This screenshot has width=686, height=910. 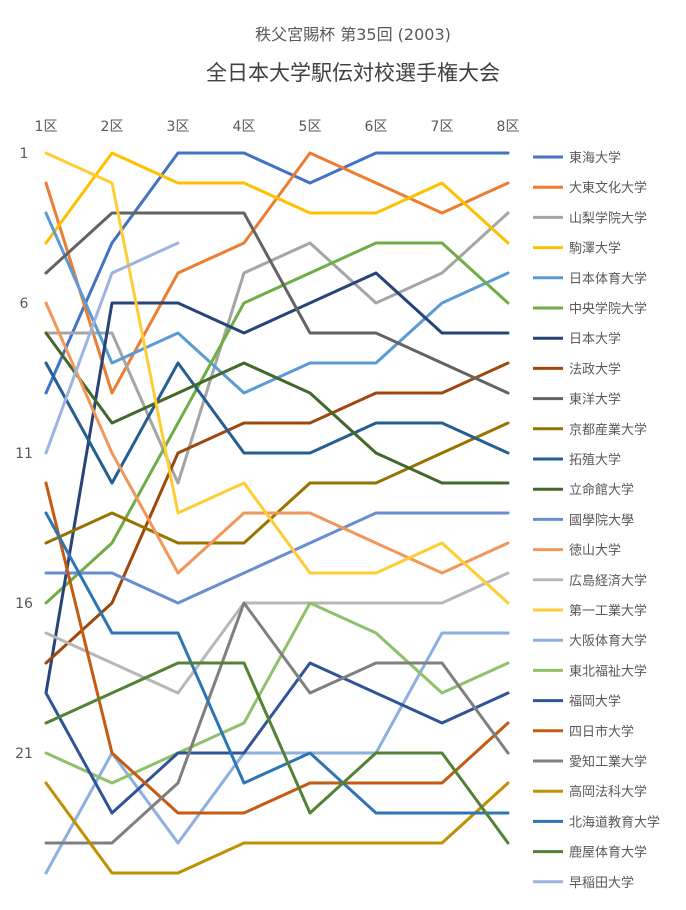 I want to click on legend-label: 第一工業大学, so click(x=608, y=611).